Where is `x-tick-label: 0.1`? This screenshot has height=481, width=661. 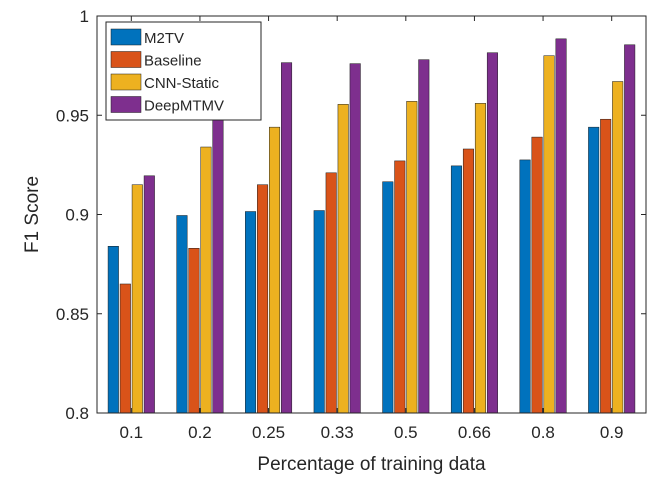
x-tick-label: 0.1 is located at coordinates (131, 432).